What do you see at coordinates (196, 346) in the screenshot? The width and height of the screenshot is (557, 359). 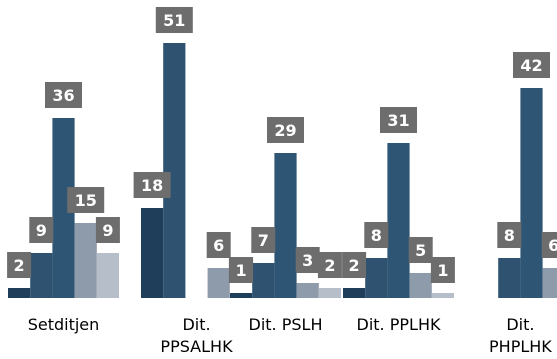 I see `category-label: PPSALHK` at bounding box center [196, 346].